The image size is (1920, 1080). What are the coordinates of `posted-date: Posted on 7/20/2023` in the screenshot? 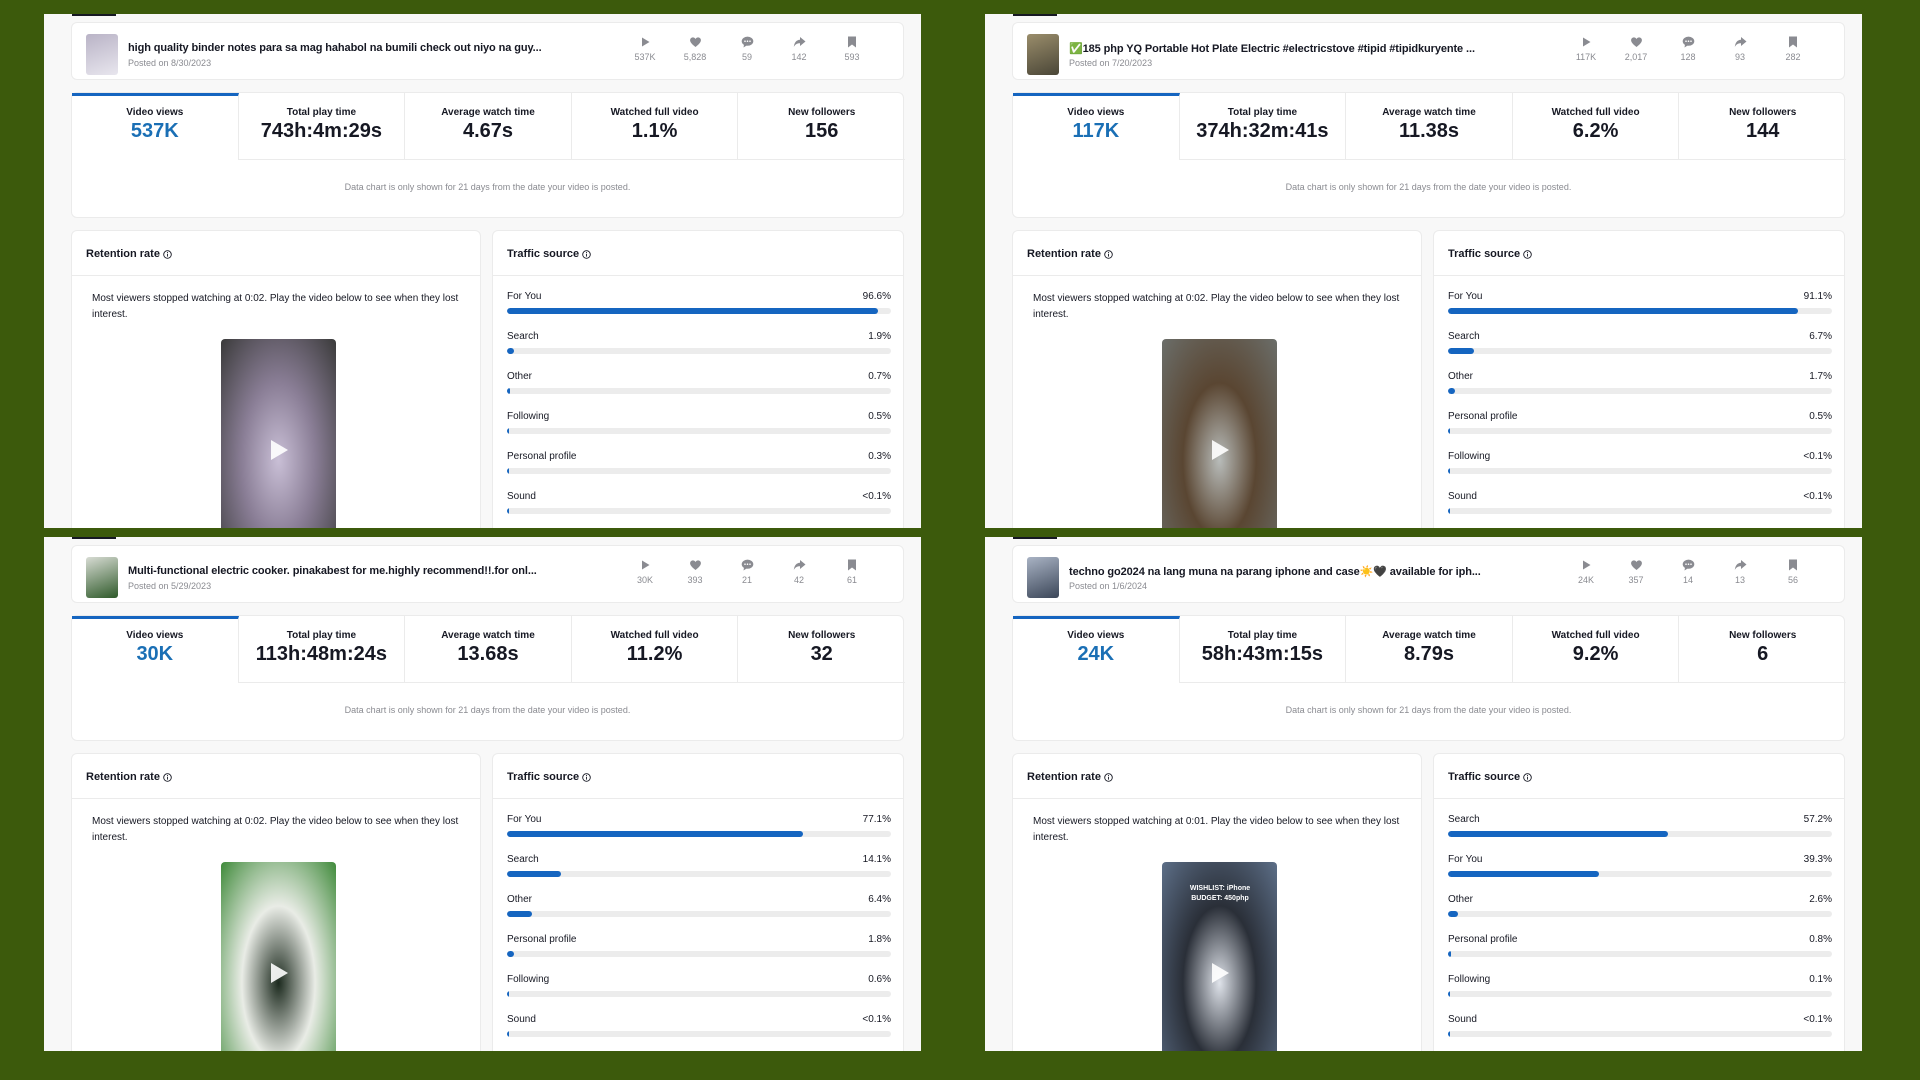 It's located at (1111, 63).